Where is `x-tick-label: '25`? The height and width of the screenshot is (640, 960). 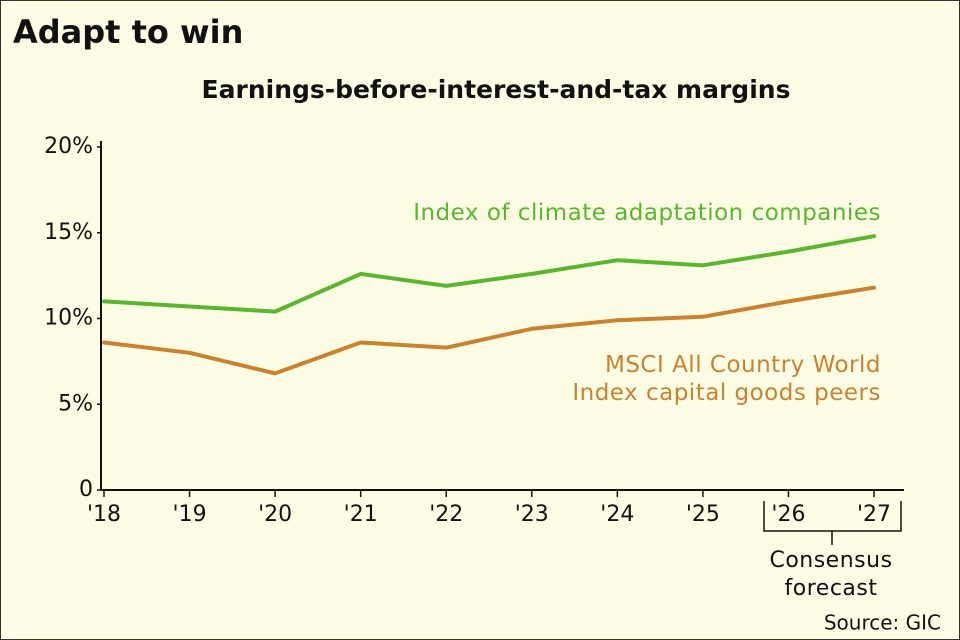 x-tick-label: '25 is located at coordinates (703, 514).